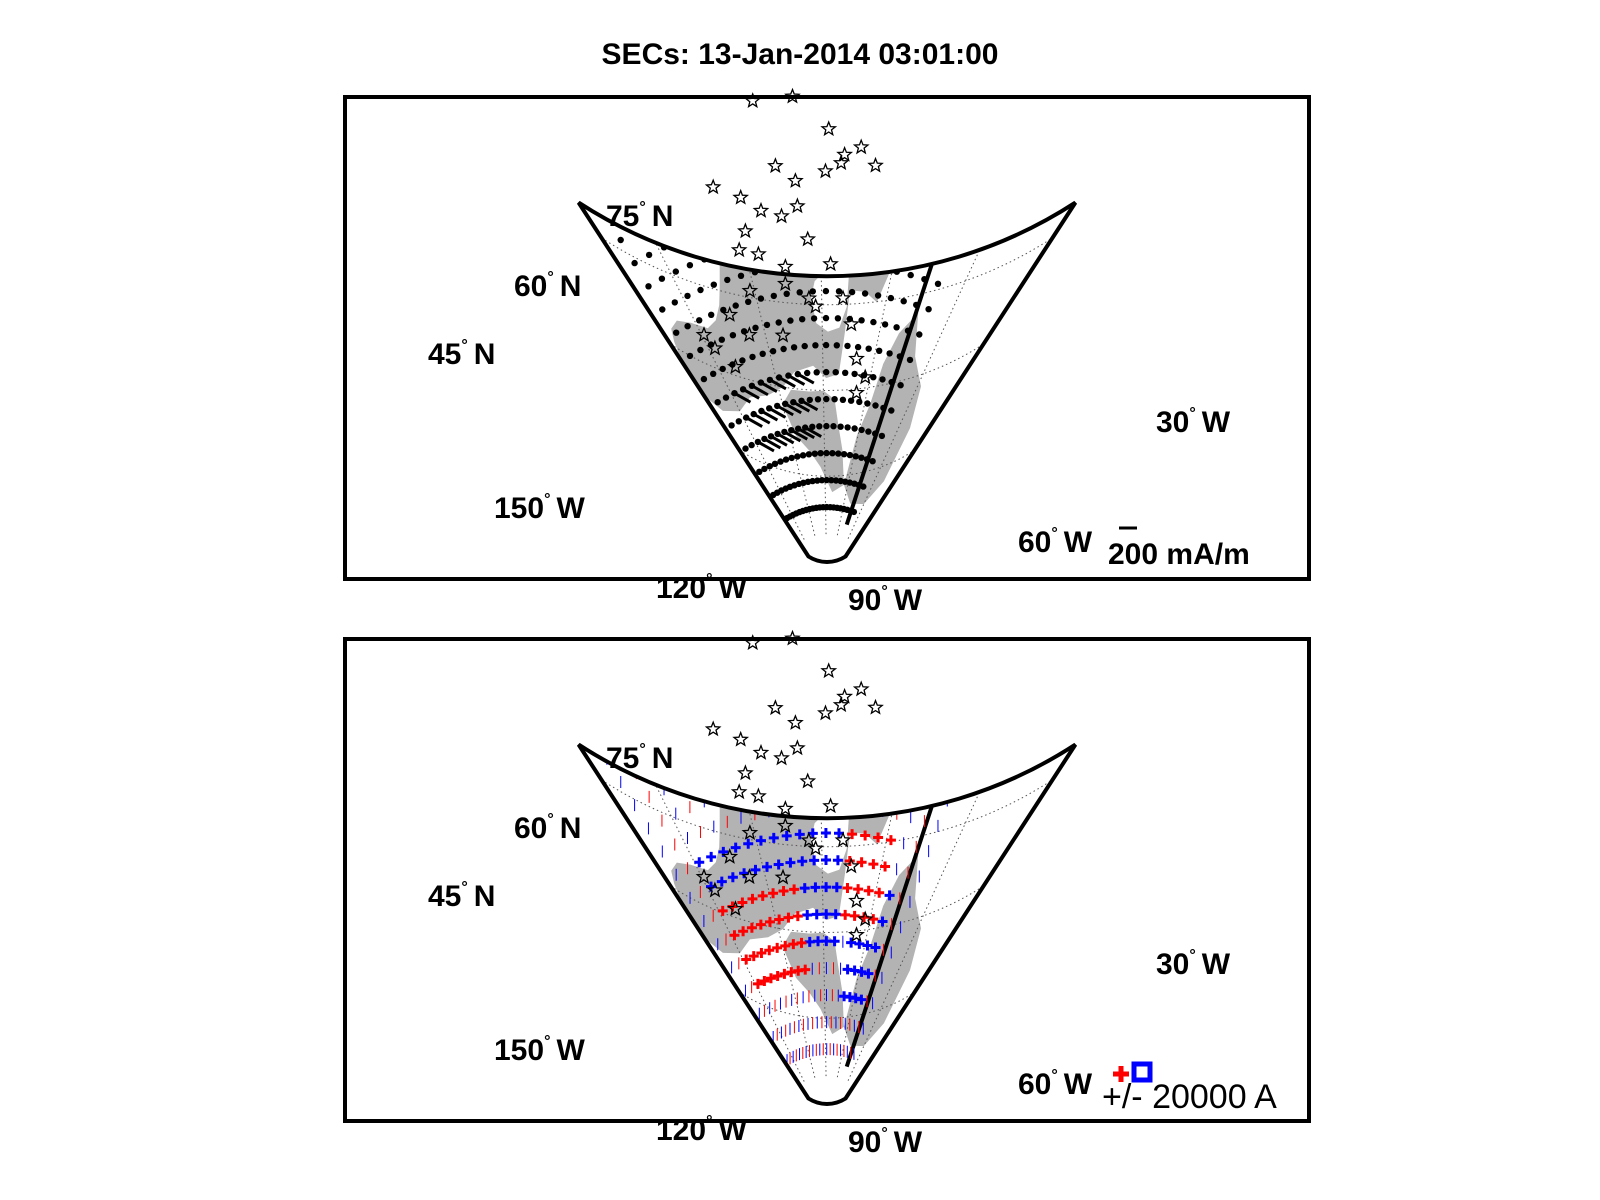 The image size is (1600, 1200). Describe the element at coordinates (822, 910) in the screenshot. I see `meridian-90w` at that location.